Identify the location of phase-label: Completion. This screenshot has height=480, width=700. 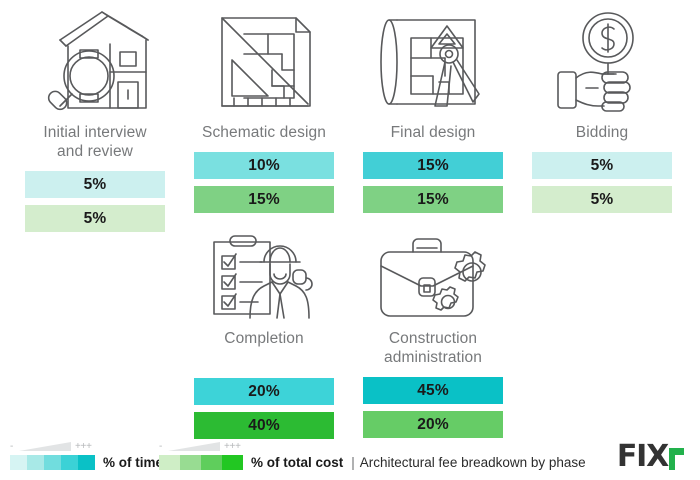
(264, 338).